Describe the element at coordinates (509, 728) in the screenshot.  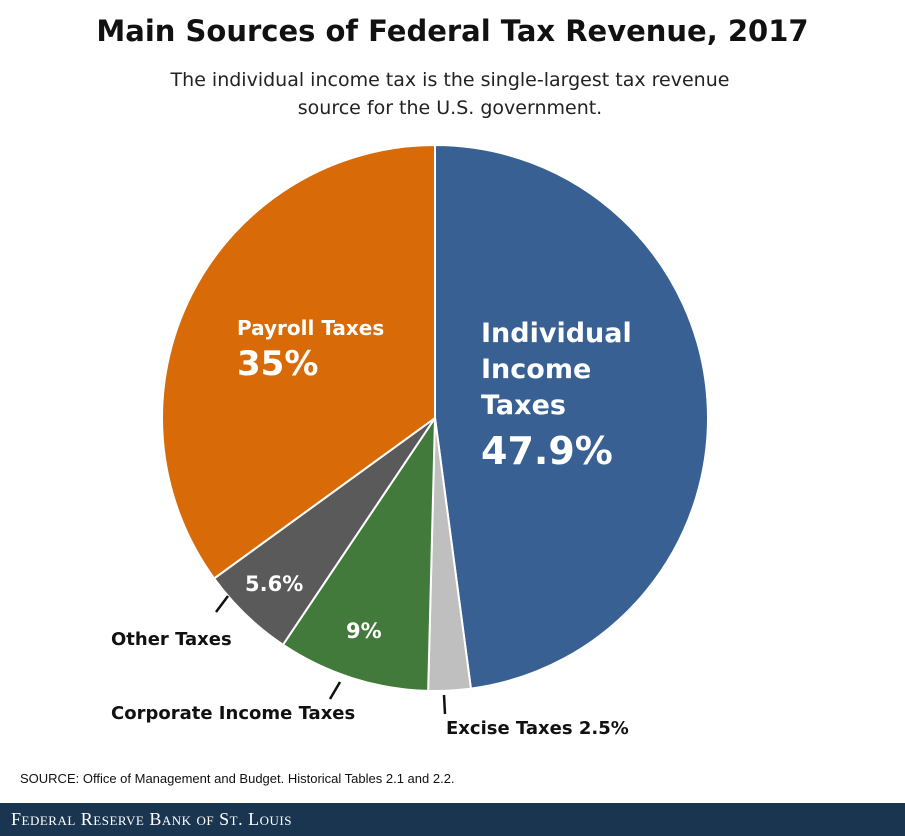
I see `label-excise-name: Excise Taxes` at that location.